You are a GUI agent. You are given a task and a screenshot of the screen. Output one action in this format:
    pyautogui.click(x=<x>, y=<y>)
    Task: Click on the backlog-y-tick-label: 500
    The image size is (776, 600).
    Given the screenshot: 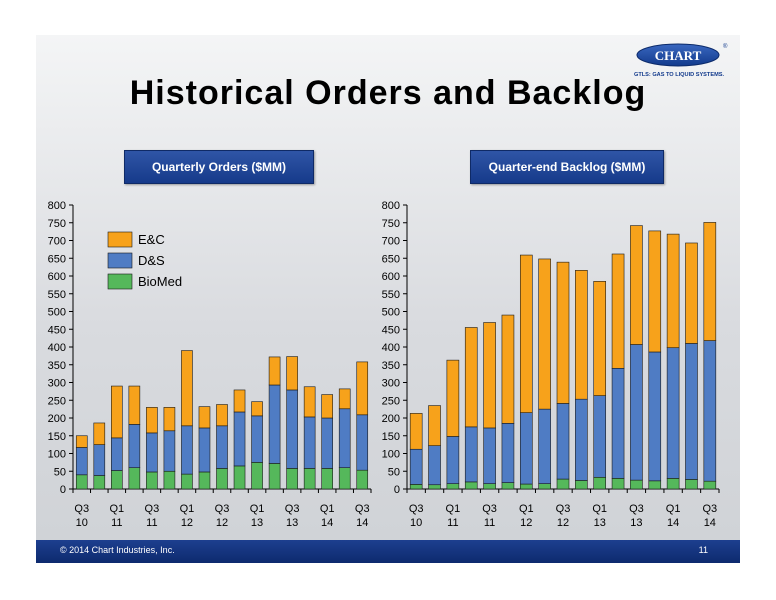 What is the action you would take?
    pyautogui.click(x=391, y=313)
    